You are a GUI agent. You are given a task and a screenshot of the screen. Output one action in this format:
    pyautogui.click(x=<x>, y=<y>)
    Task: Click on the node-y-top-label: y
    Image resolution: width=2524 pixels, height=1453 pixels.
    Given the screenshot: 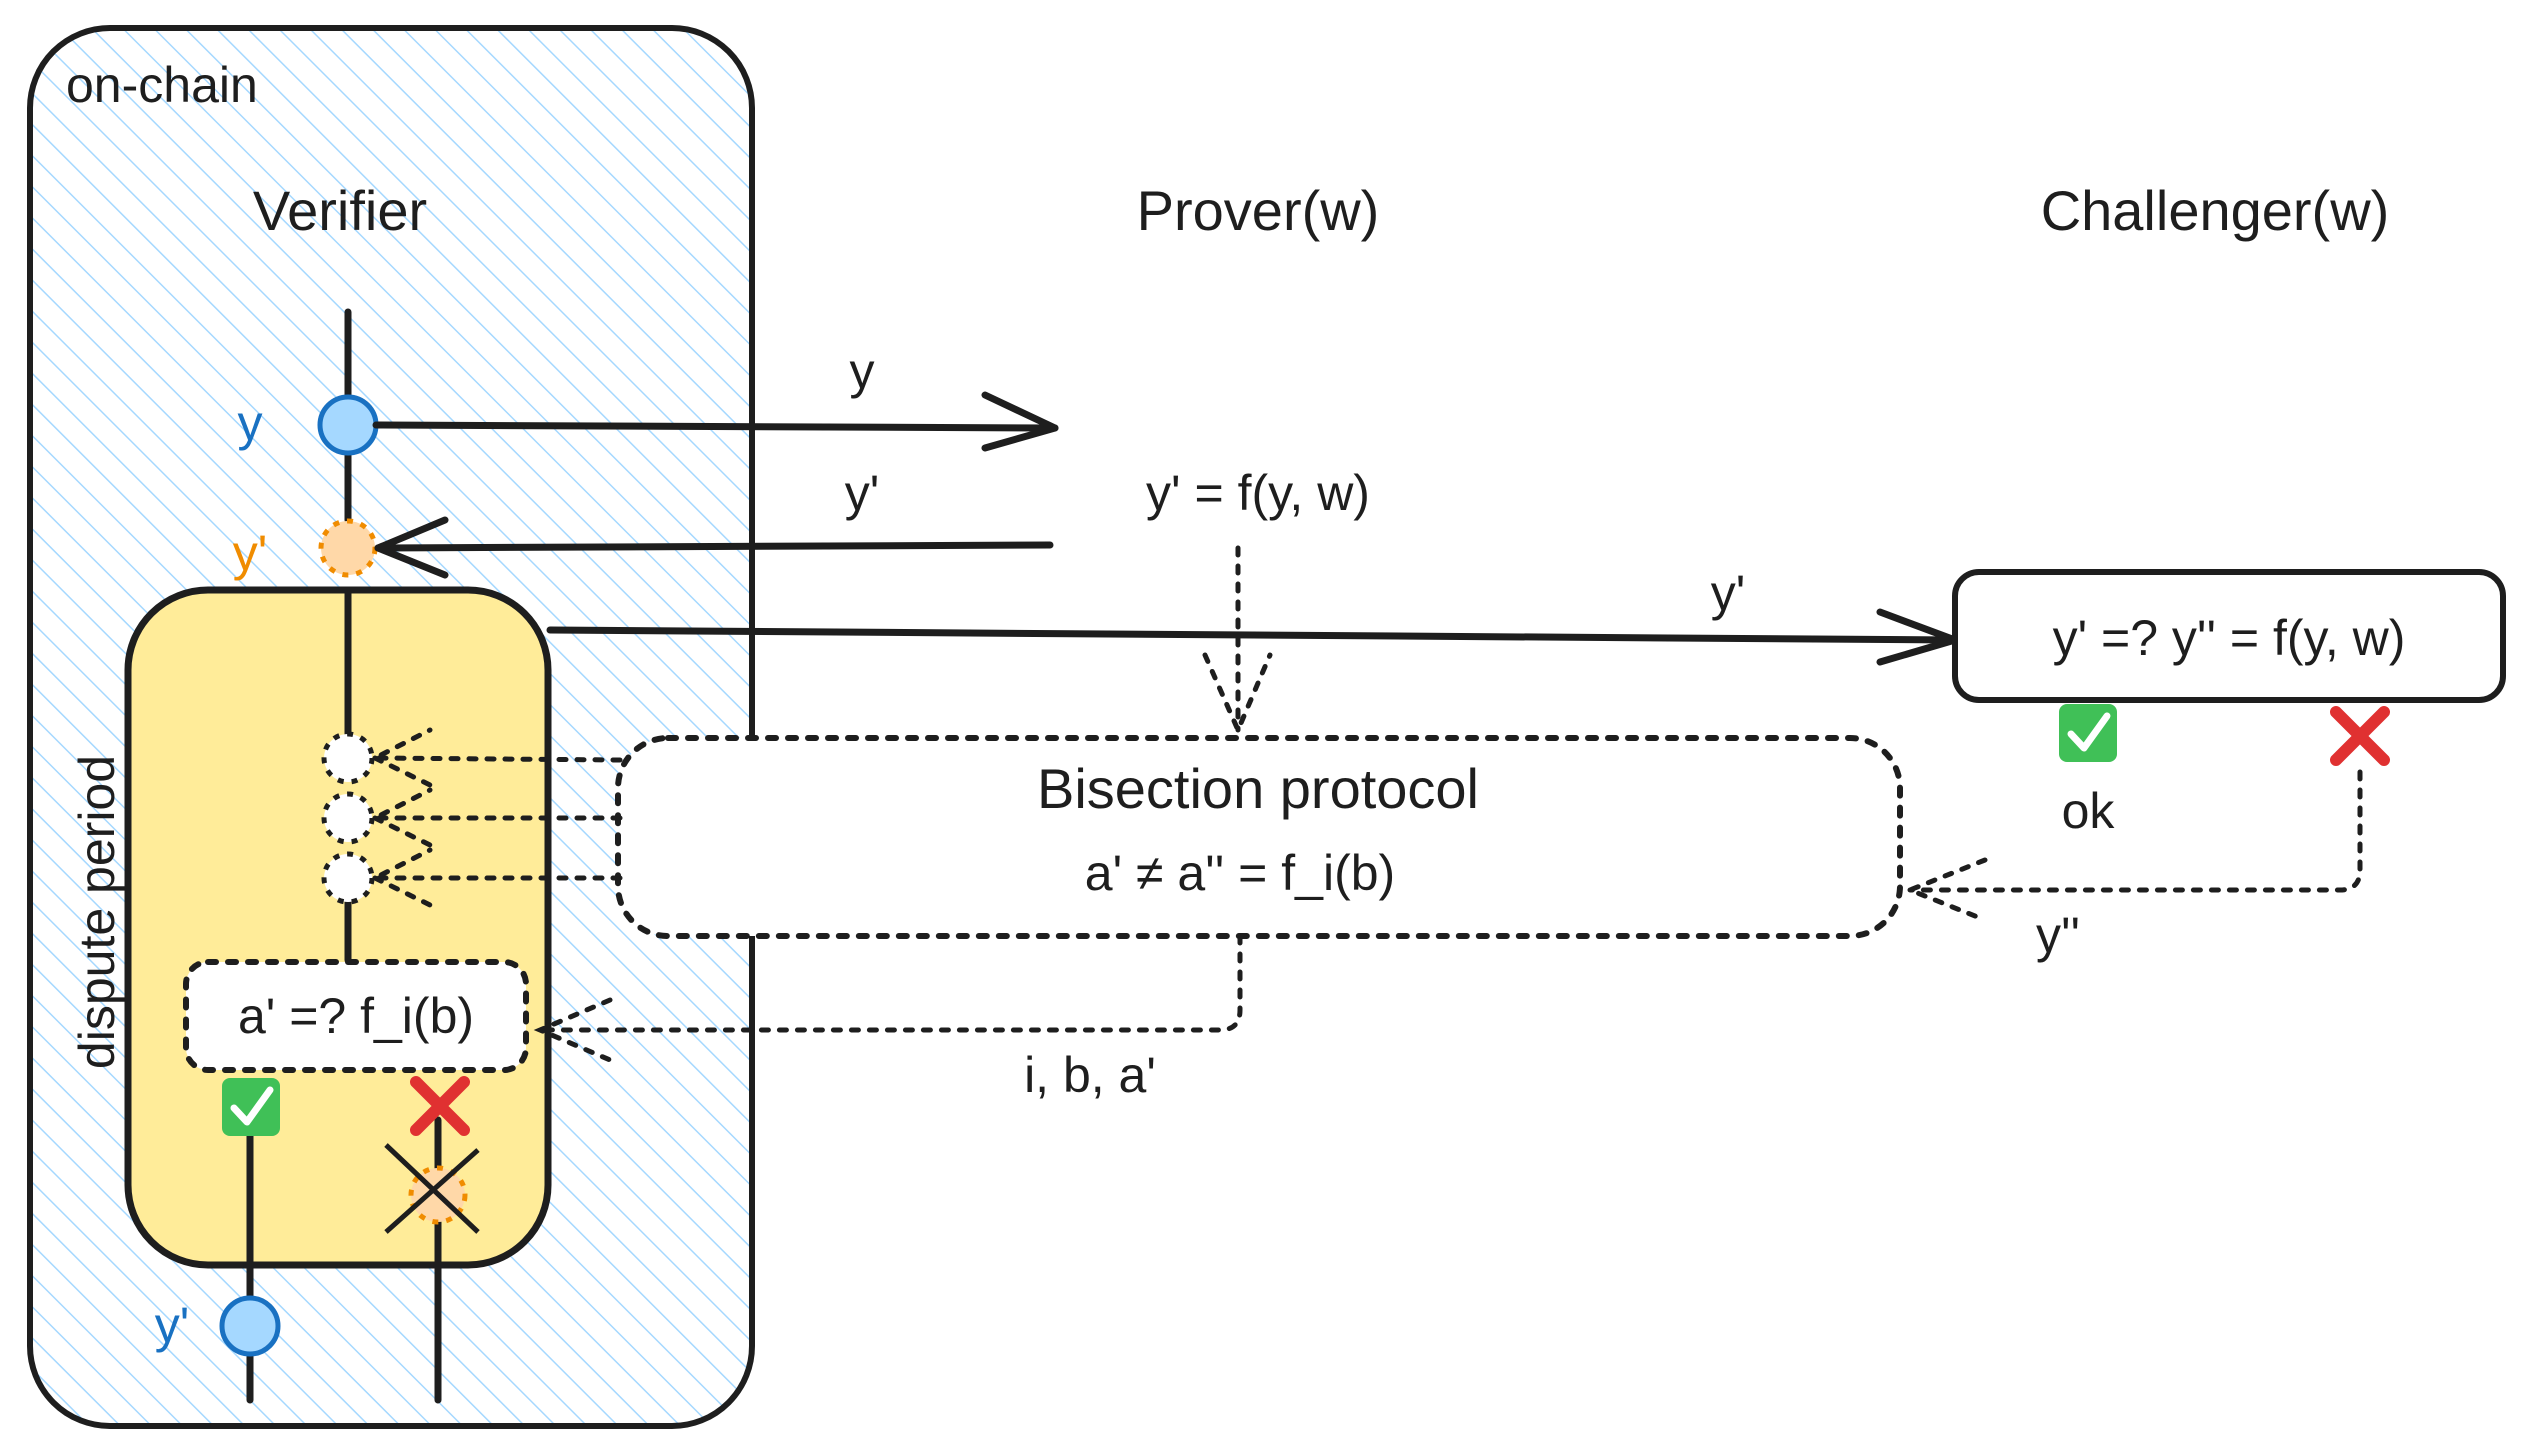 What is the action you would take?
    pyautogui.click(x=250, y=423)
    